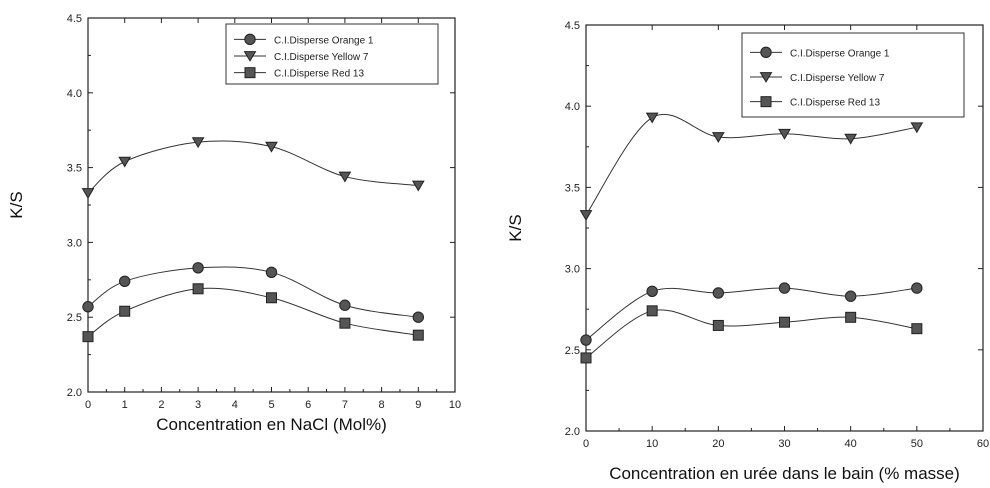 The width and height of the screenshot is (990, 488). Describe the element at coordinates (983, 444) in the screenshot. I see `x-tick-label: 60` at that location.